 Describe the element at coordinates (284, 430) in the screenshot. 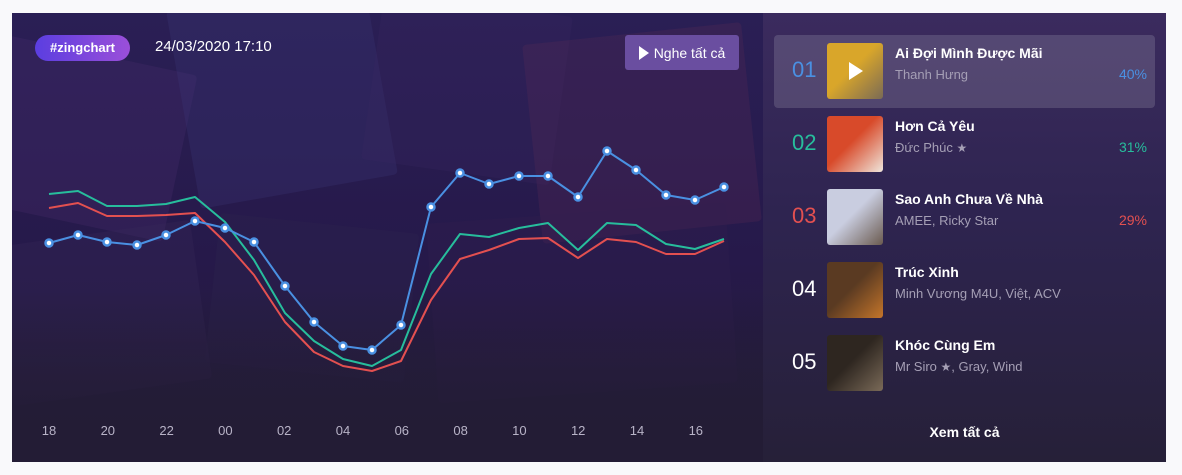

I see `x-tick-label: 02` at that location.